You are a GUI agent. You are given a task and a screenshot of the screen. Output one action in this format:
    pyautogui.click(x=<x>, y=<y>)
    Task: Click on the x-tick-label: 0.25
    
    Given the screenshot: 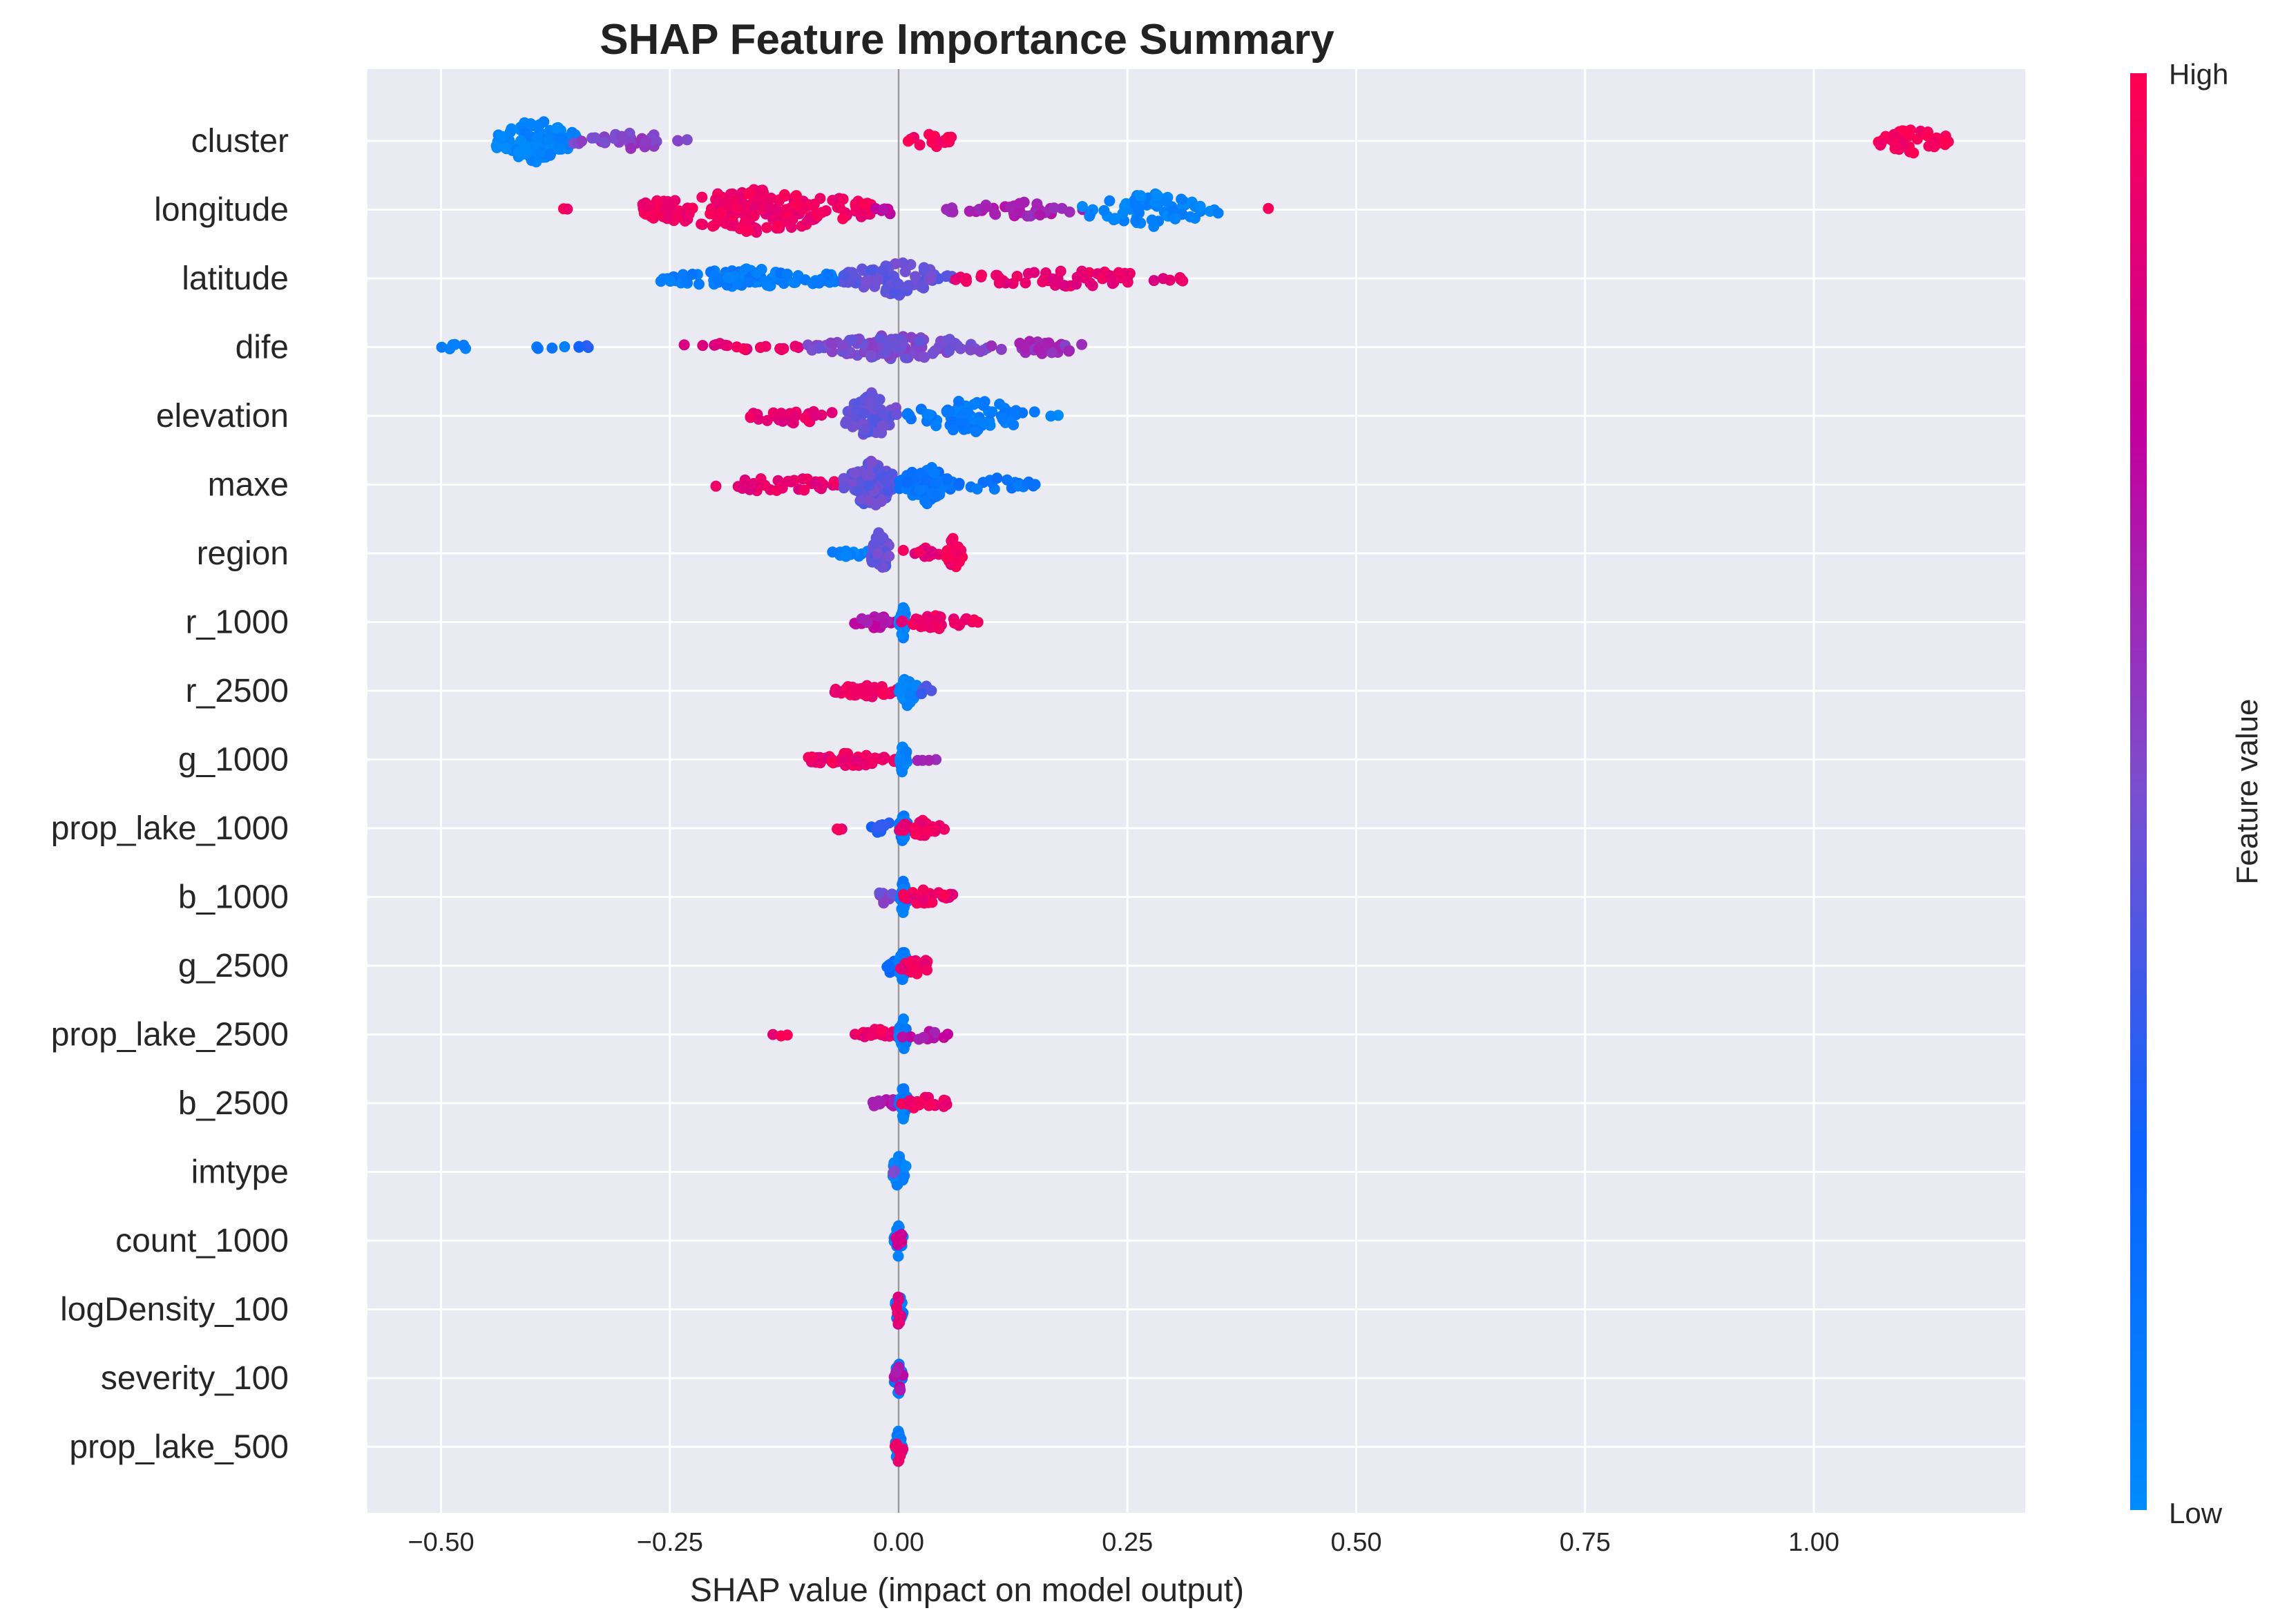 What is the action you would take?
    pyautogui.click(x=1127, y=1542)
    